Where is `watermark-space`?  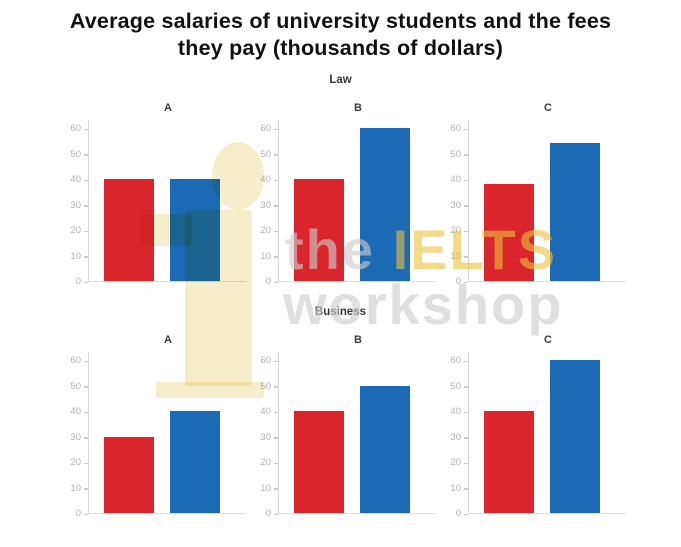
watermark-space is located at coordinates (384, 249).